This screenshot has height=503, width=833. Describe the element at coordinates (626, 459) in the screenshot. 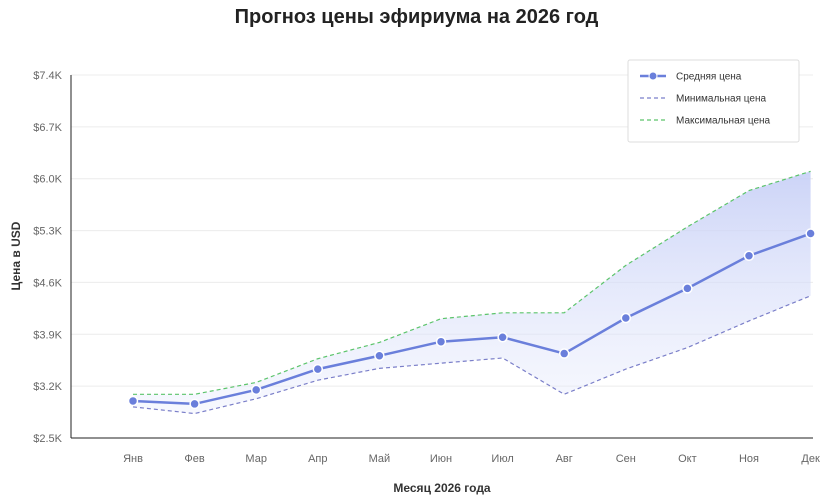

I see `x-tick-label: Сен` at that location.